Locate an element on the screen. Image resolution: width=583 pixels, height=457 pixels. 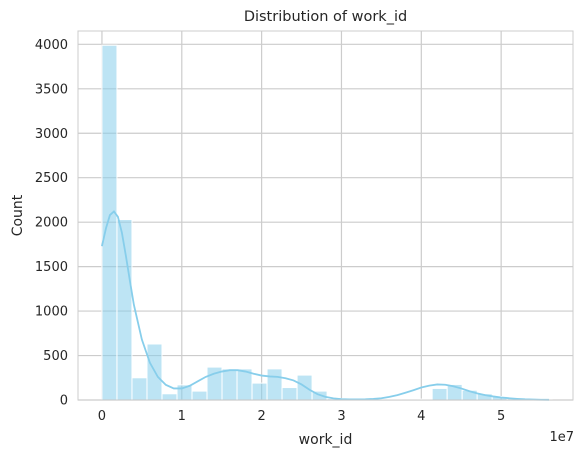
y-tick-label: 500 is located at coordinates (55, 356).